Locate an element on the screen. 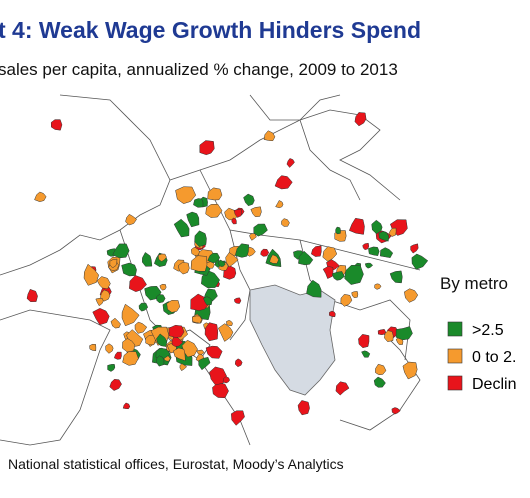 The width and height of the screenshot is (530, 498). legend-label: >2.5 is located at coordinates (488, 330).